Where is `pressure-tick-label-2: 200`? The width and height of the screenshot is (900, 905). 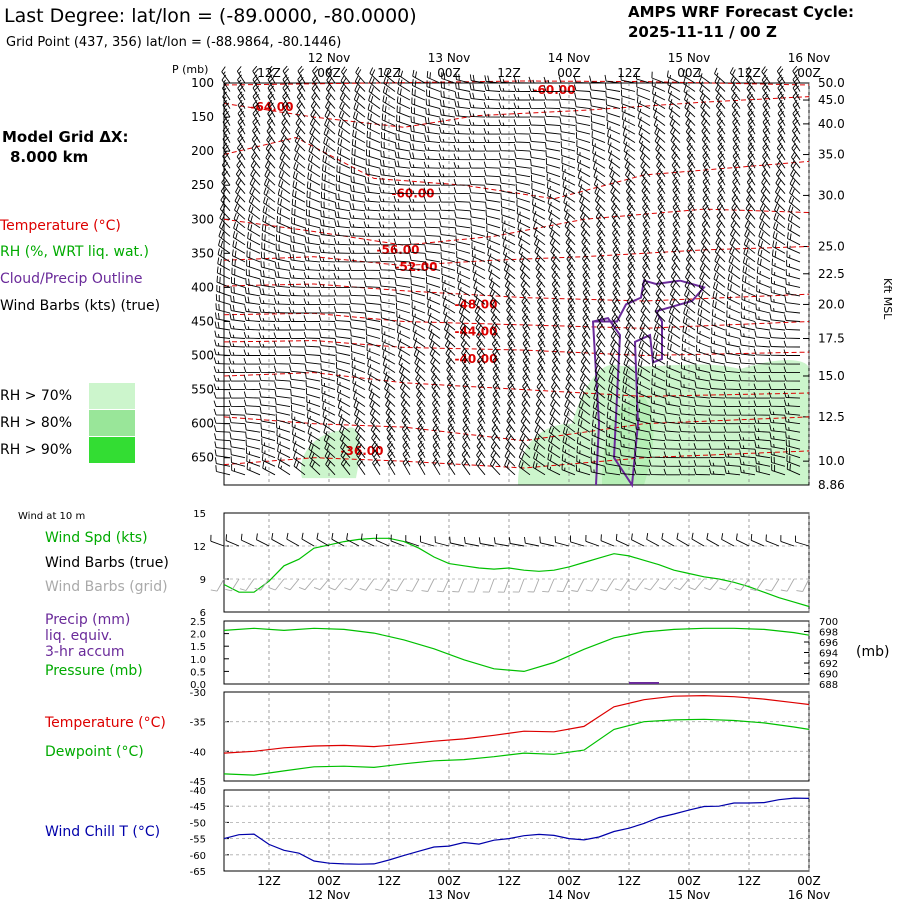 pressure-tick-label-2: 200 is located at coordinates (202, 151).